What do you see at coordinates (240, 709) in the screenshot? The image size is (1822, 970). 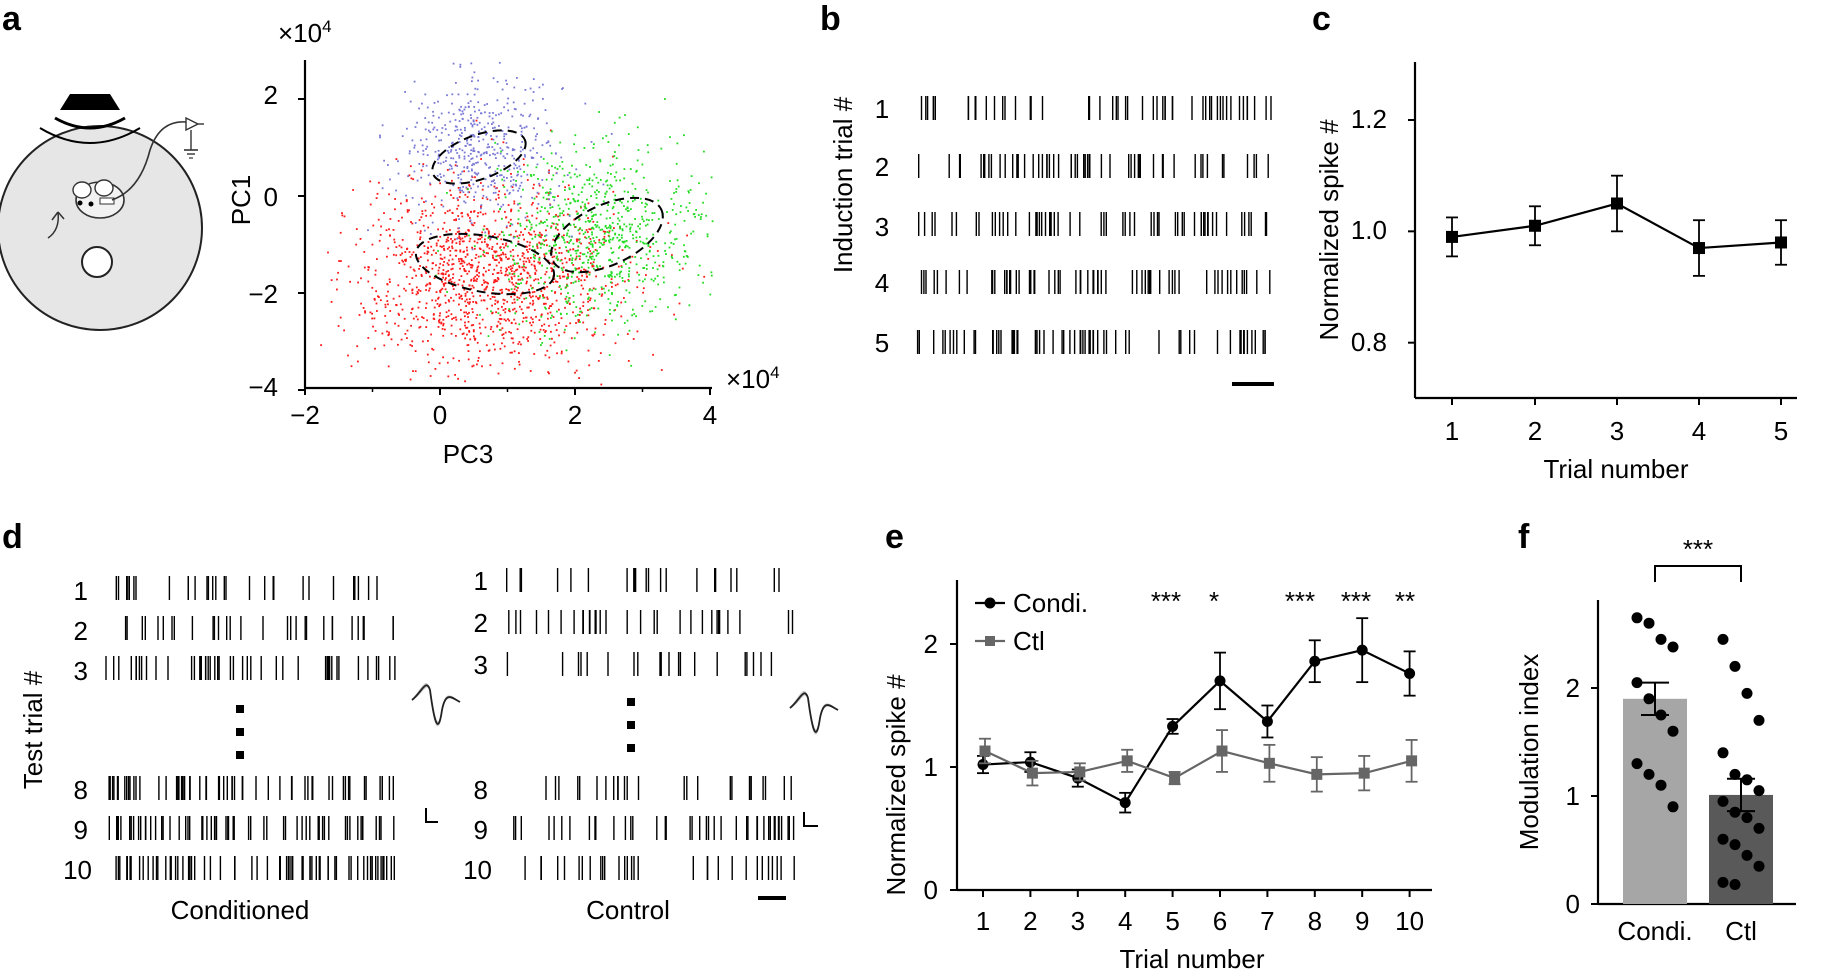 I see `ellipsis-dot` at bounding box center [240, 709].